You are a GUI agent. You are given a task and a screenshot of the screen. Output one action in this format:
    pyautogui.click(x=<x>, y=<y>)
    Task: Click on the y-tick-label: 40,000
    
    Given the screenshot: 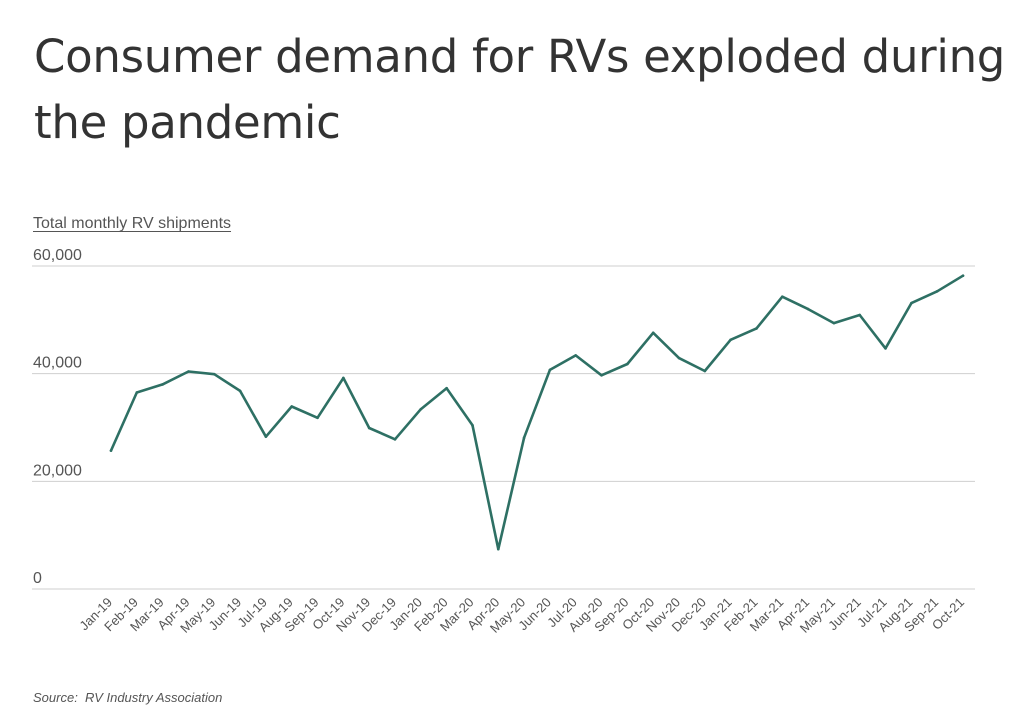 What is the action you would take?
    pyautogui.click(x=57, y=363)
    